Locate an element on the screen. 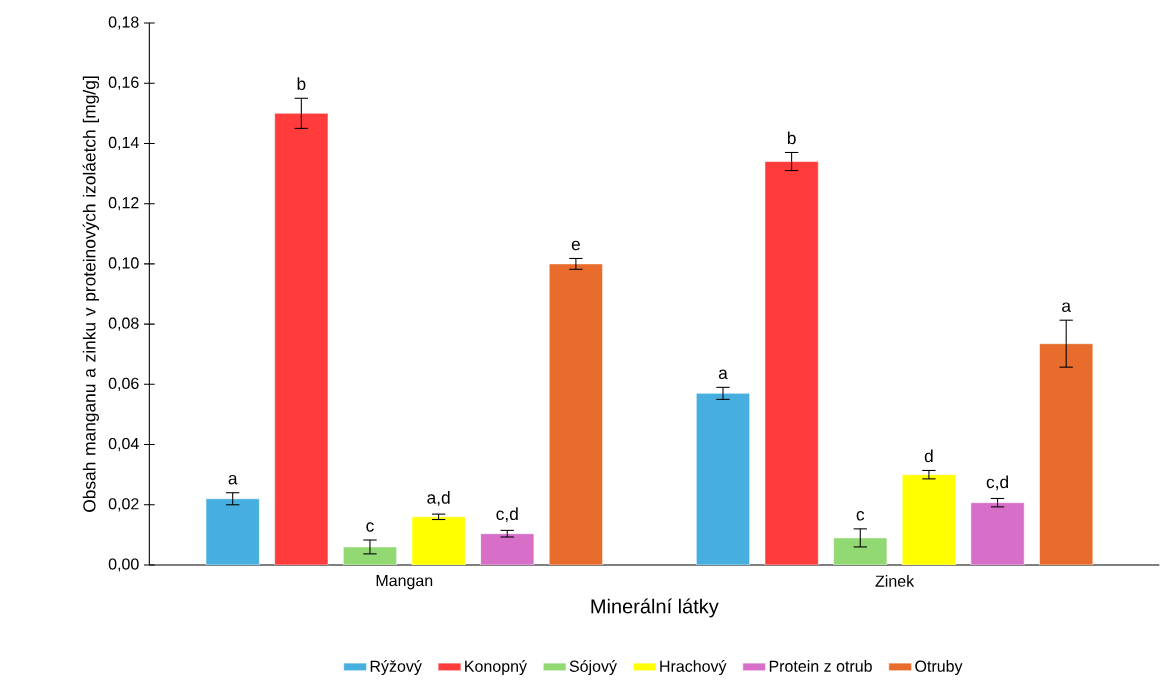 The height and width of the screenshot is (682, 1167). y-tick-label: 0,04 is located at coordinates (123, 444).